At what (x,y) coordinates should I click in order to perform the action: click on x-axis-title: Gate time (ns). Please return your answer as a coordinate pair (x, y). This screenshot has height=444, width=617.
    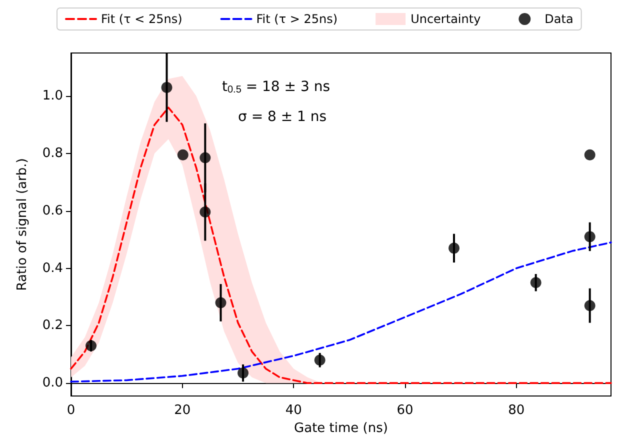
    Looking at the image, I should click on (341, 428).